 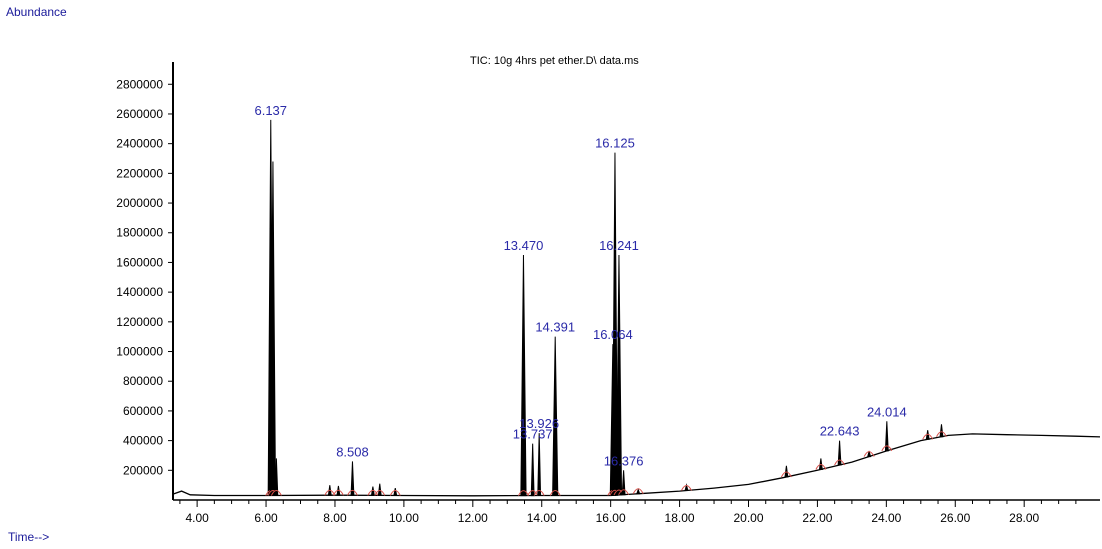 What do you see at coordinates (554, 61) in the screenshot?
I see `chart-title: TIC: 10g 4hrs pet ether.D\ data.ms` at bounding box center [554, 61].